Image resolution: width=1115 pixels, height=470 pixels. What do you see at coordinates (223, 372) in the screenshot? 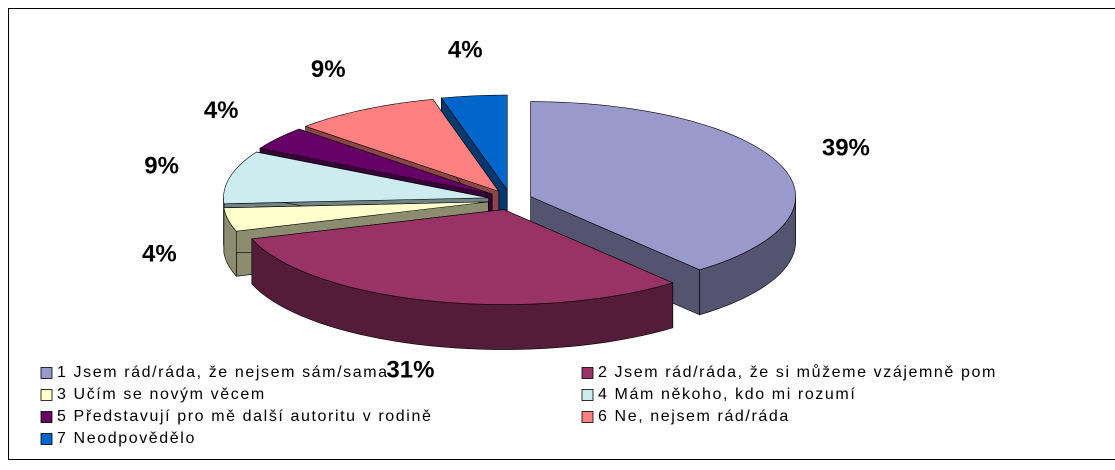
I see `legend-label: 1 Jsem rád/ráda, že nejsem sám/sama` at bounding box center [223, 372].